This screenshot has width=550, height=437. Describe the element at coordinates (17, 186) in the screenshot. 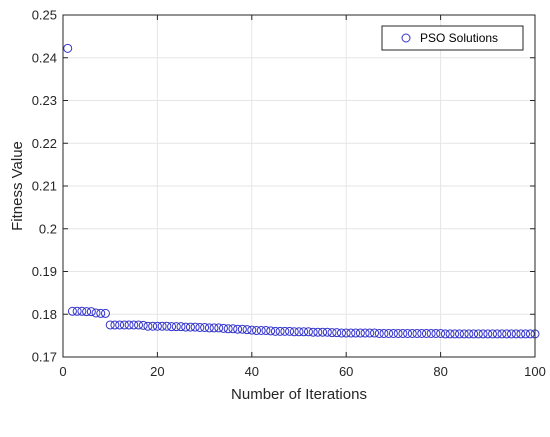

I see `y-axis-label: Fitness Value` at that location.